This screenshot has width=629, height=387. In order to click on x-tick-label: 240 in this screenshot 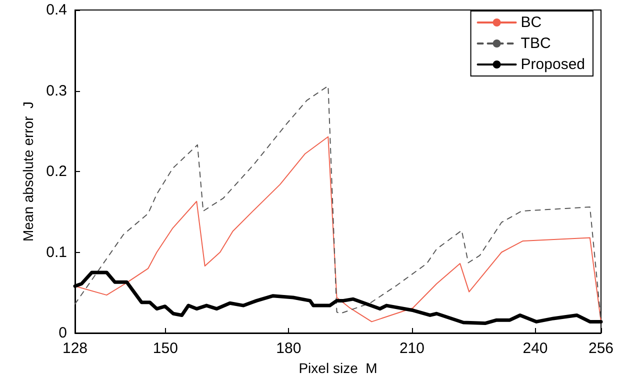, I will do `click(535, 348)`.